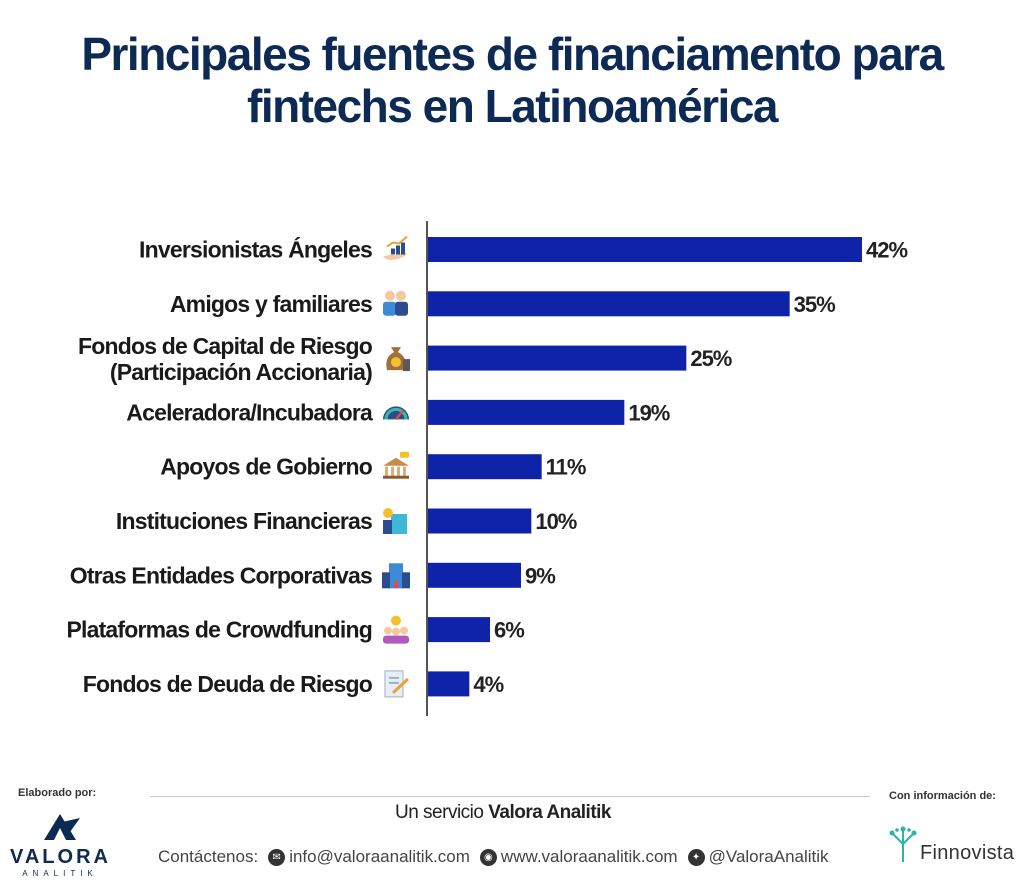  What do you see at coordinates (398, 359) in the screenshot?
I see `money-bag-icon` at bounding box center [398, 359].